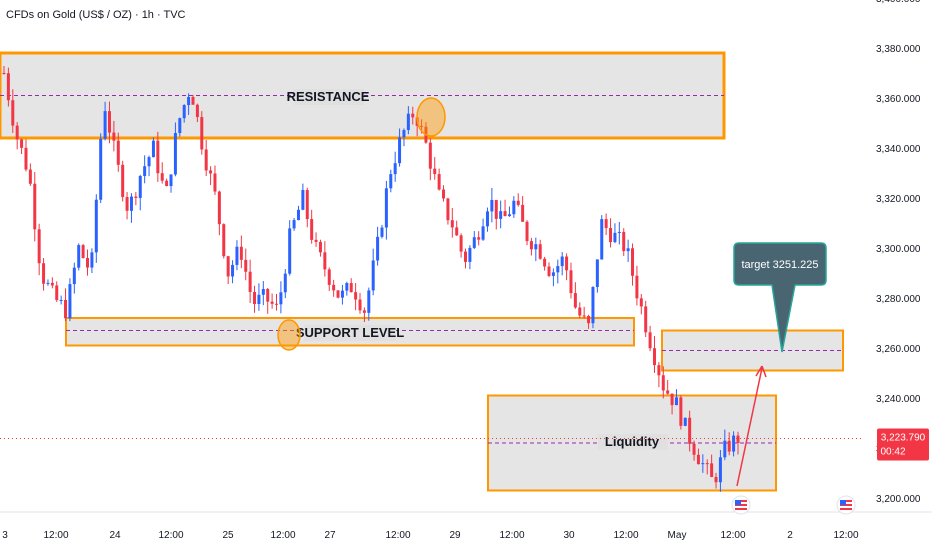 Image resolution: width=932 pixels, height=550 pixels. I want to click on price-axis, so click(897, 275).